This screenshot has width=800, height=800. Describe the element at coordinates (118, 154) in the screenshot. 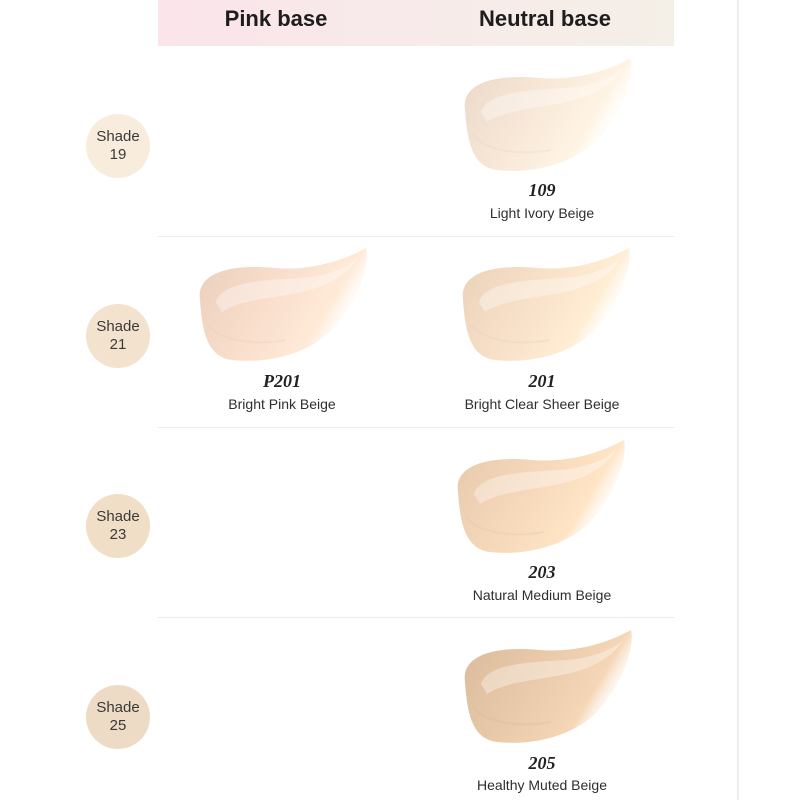

I see `shade-number: 19` at that location.